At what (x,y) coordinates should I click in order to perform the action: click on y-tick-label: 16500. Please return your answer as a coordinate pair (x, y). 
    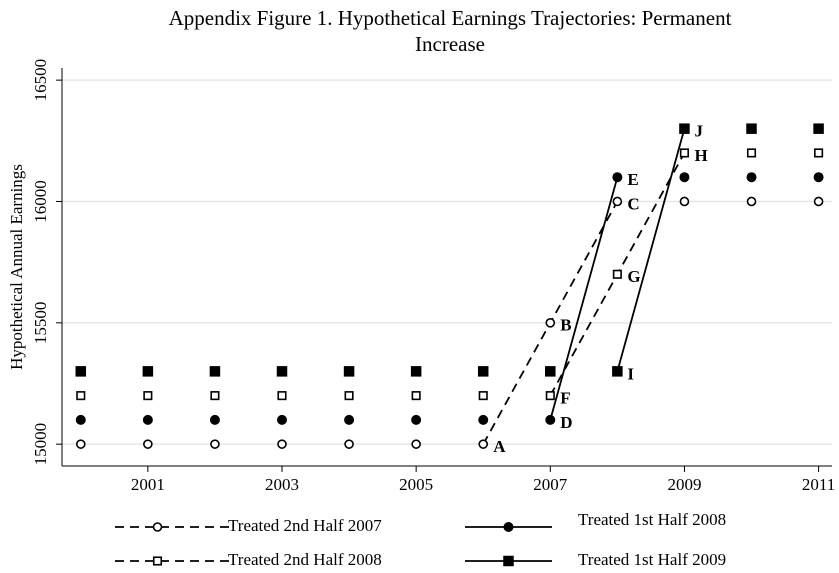
    Looking at the image, I should click on (40, 80).